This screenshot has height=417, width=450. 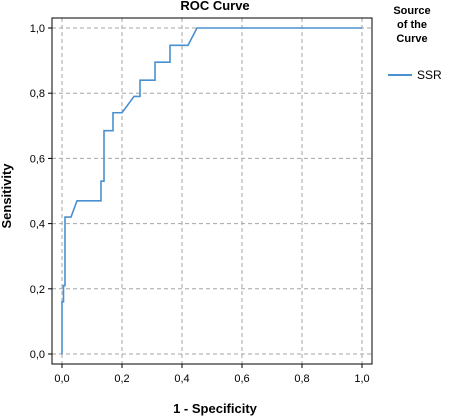 I want to click on legend-title-line-2: of the, so click(x=412, y=25).